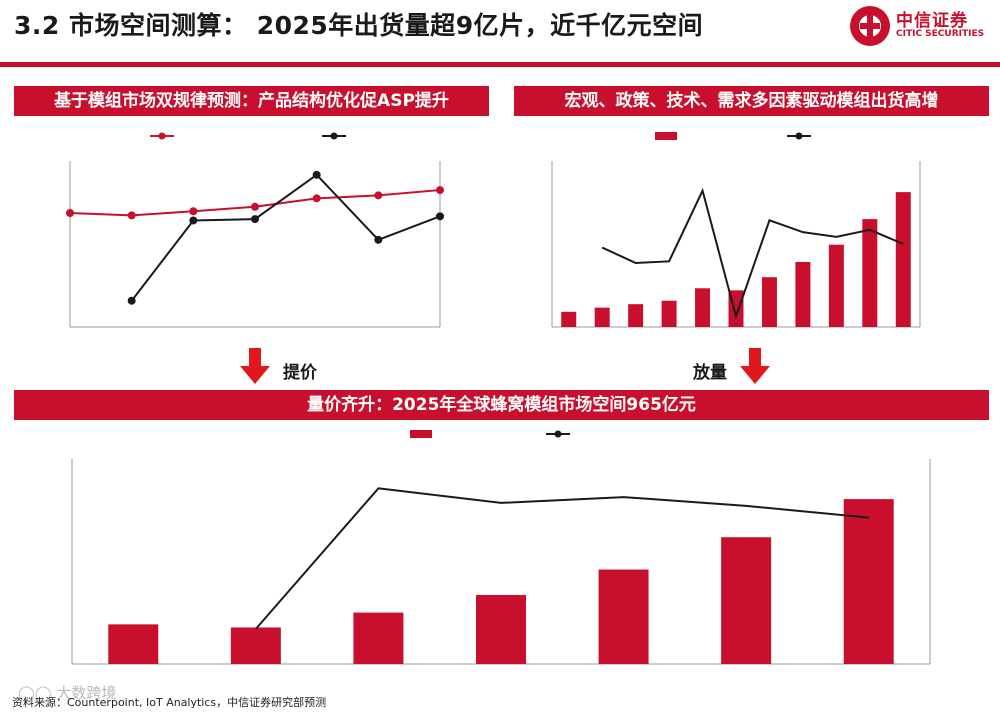 This screenshot has height=713, width=1000. I want to click on shipment-chart, so click(736, 230).